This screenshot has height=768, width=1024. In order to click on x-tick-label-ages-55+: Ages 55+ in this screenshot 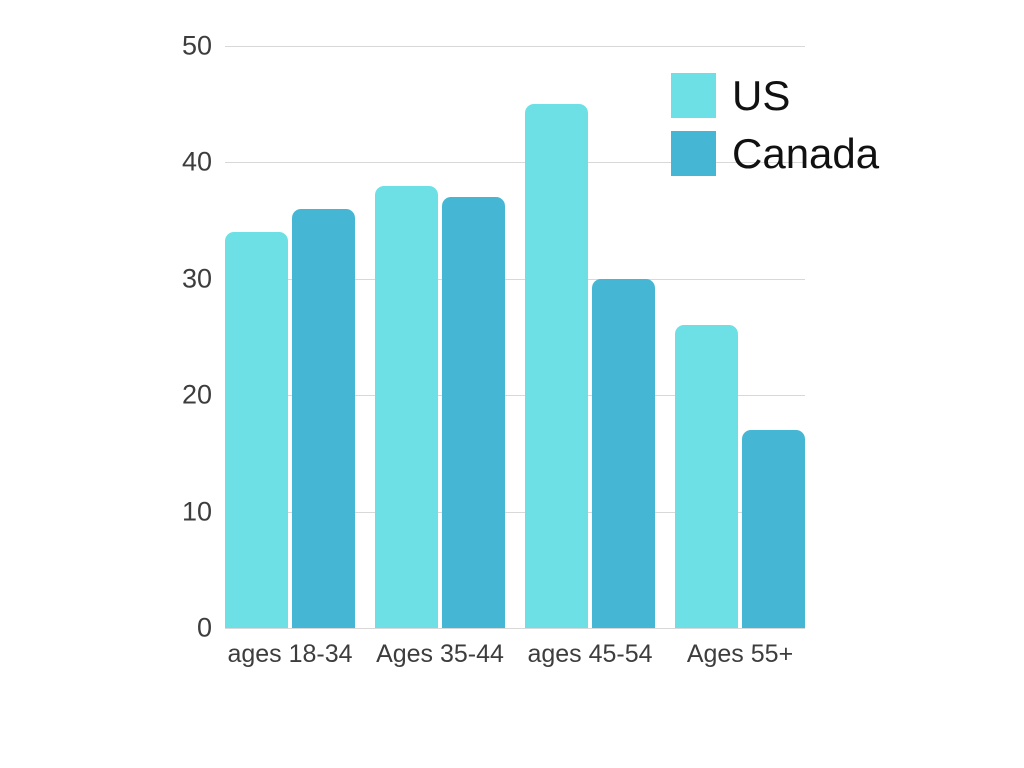, I will do `click(740, 654)`.